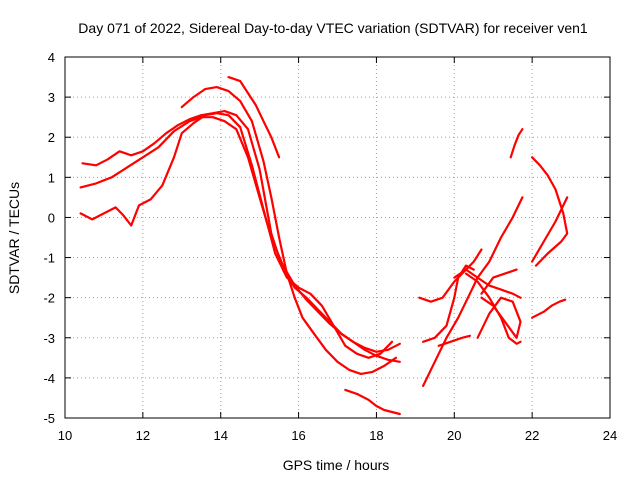 The height and width of the screenshot is (480, 640). Describe the element at coordinates (51, 57) in the screenshot. I see `y-tick-label: 4` at that location.